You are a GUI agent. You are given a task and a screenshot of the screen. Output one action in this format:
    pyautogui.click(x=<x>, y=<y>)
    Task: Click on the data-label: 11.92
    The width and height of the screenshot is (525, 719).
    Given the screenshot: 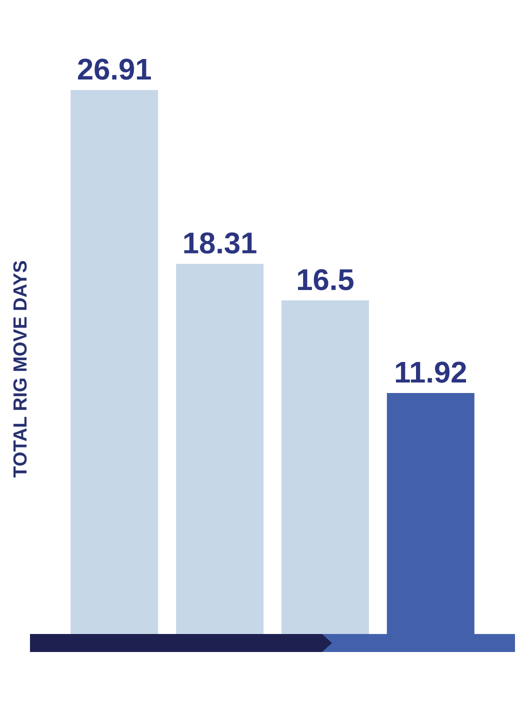 What is the action you would take?
    pyautogui.click(x=431, y=372)
    